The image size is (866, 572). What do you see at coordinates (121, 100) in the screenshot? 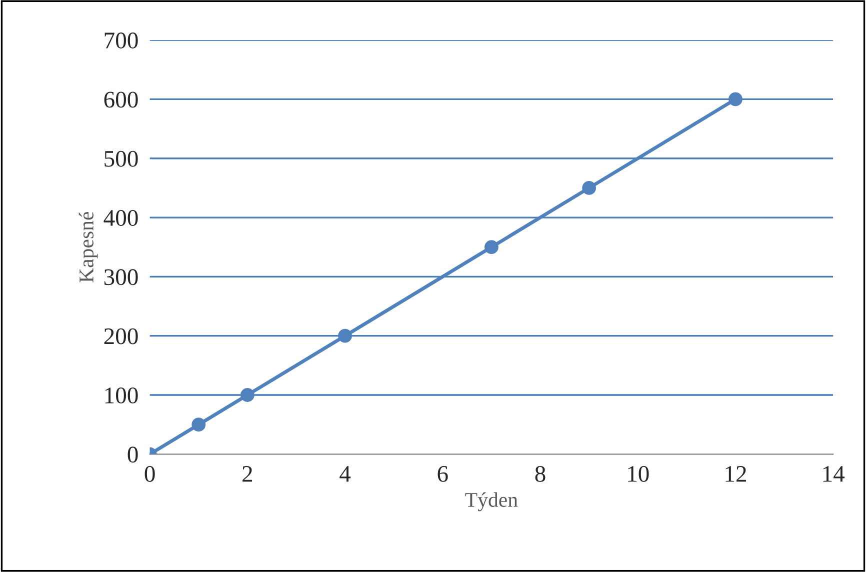
I see `y-tick-label: 600` at bounding box center [121, 100].